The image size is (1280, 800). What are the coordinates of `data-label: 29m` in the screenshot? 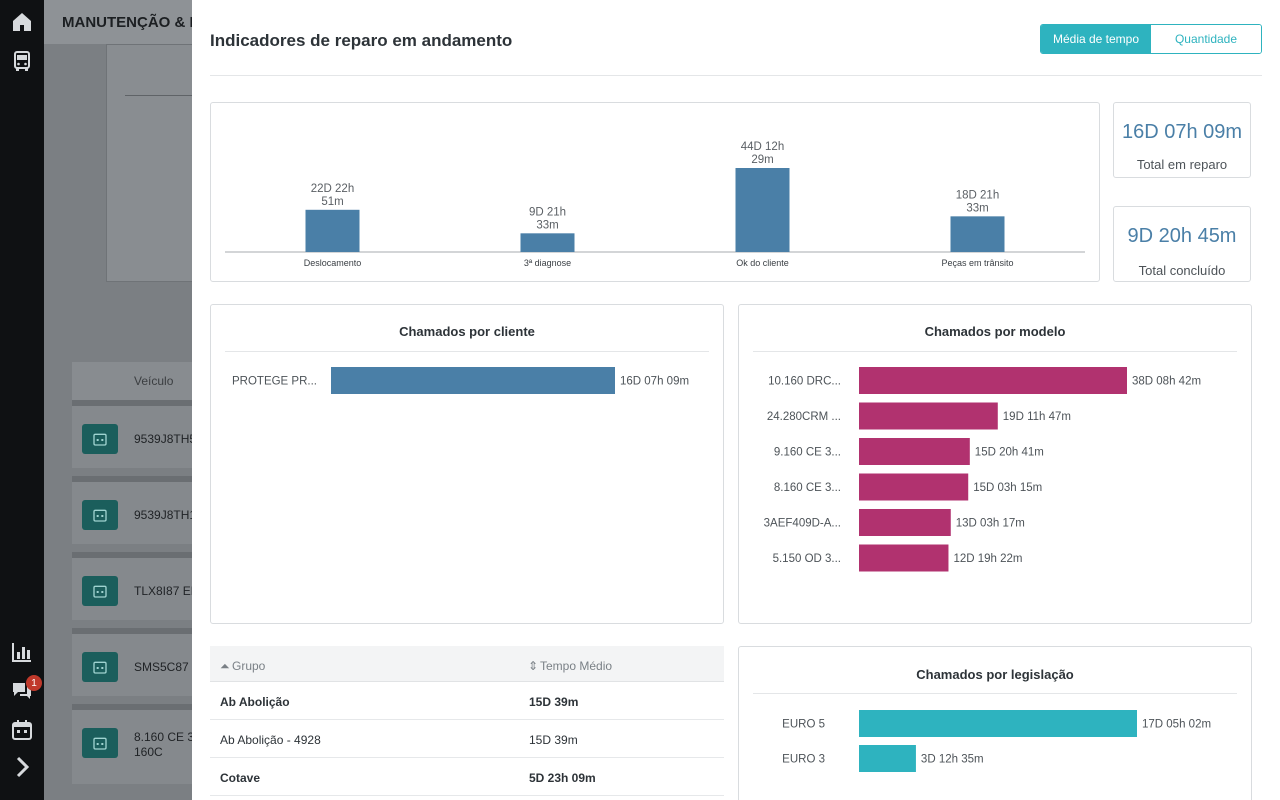 It's located at (762, 160).